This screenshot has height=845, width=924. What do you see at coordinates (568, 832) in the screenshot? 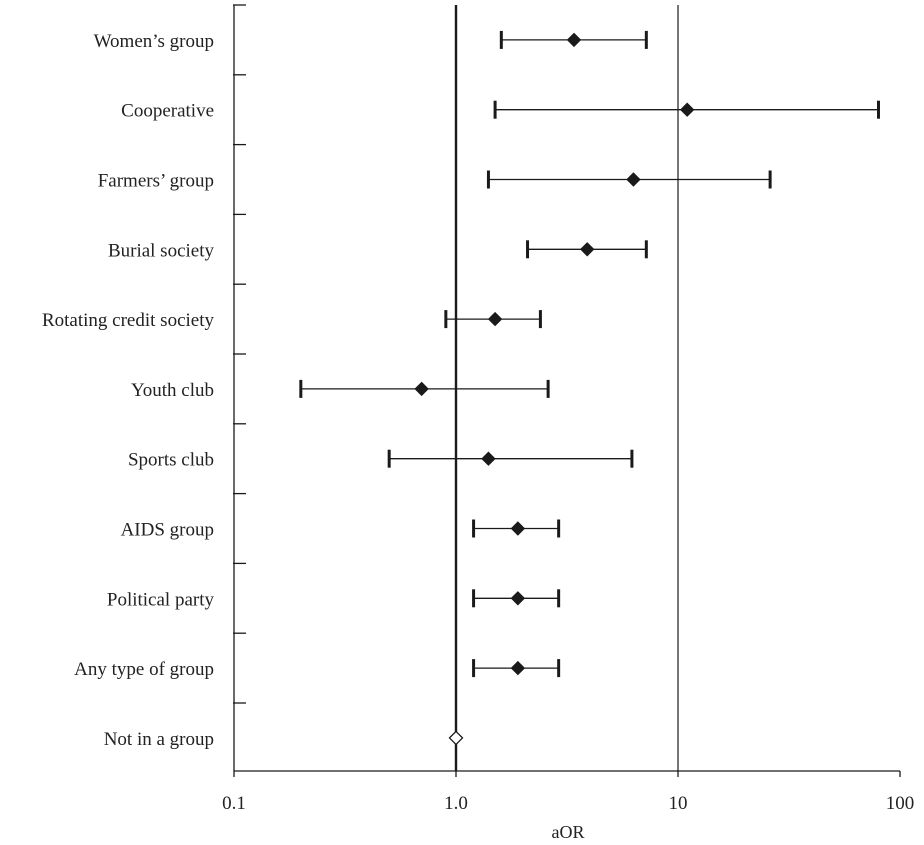
I see `x-axis-title: aOR` at bounding box center [568, 832].